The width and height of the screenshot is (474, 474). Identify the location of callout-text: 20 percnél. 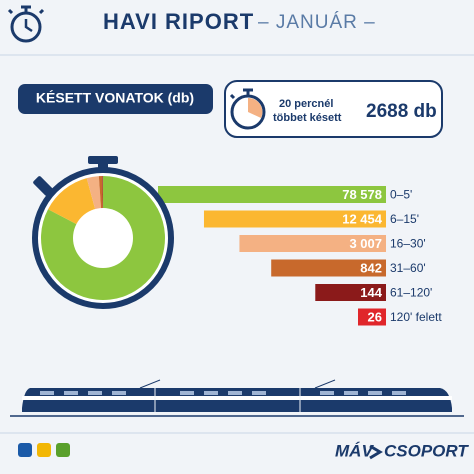
(306, 104).